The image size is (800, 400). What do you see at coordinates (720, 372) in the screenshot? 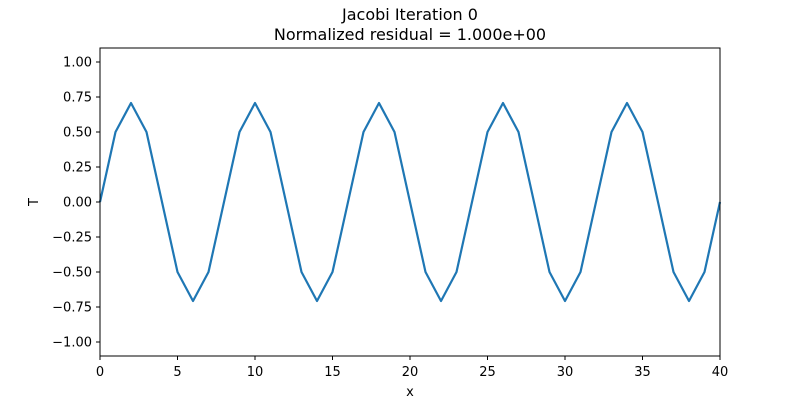
I see `x-tick-label: 40` at bounding box center [720, 372].